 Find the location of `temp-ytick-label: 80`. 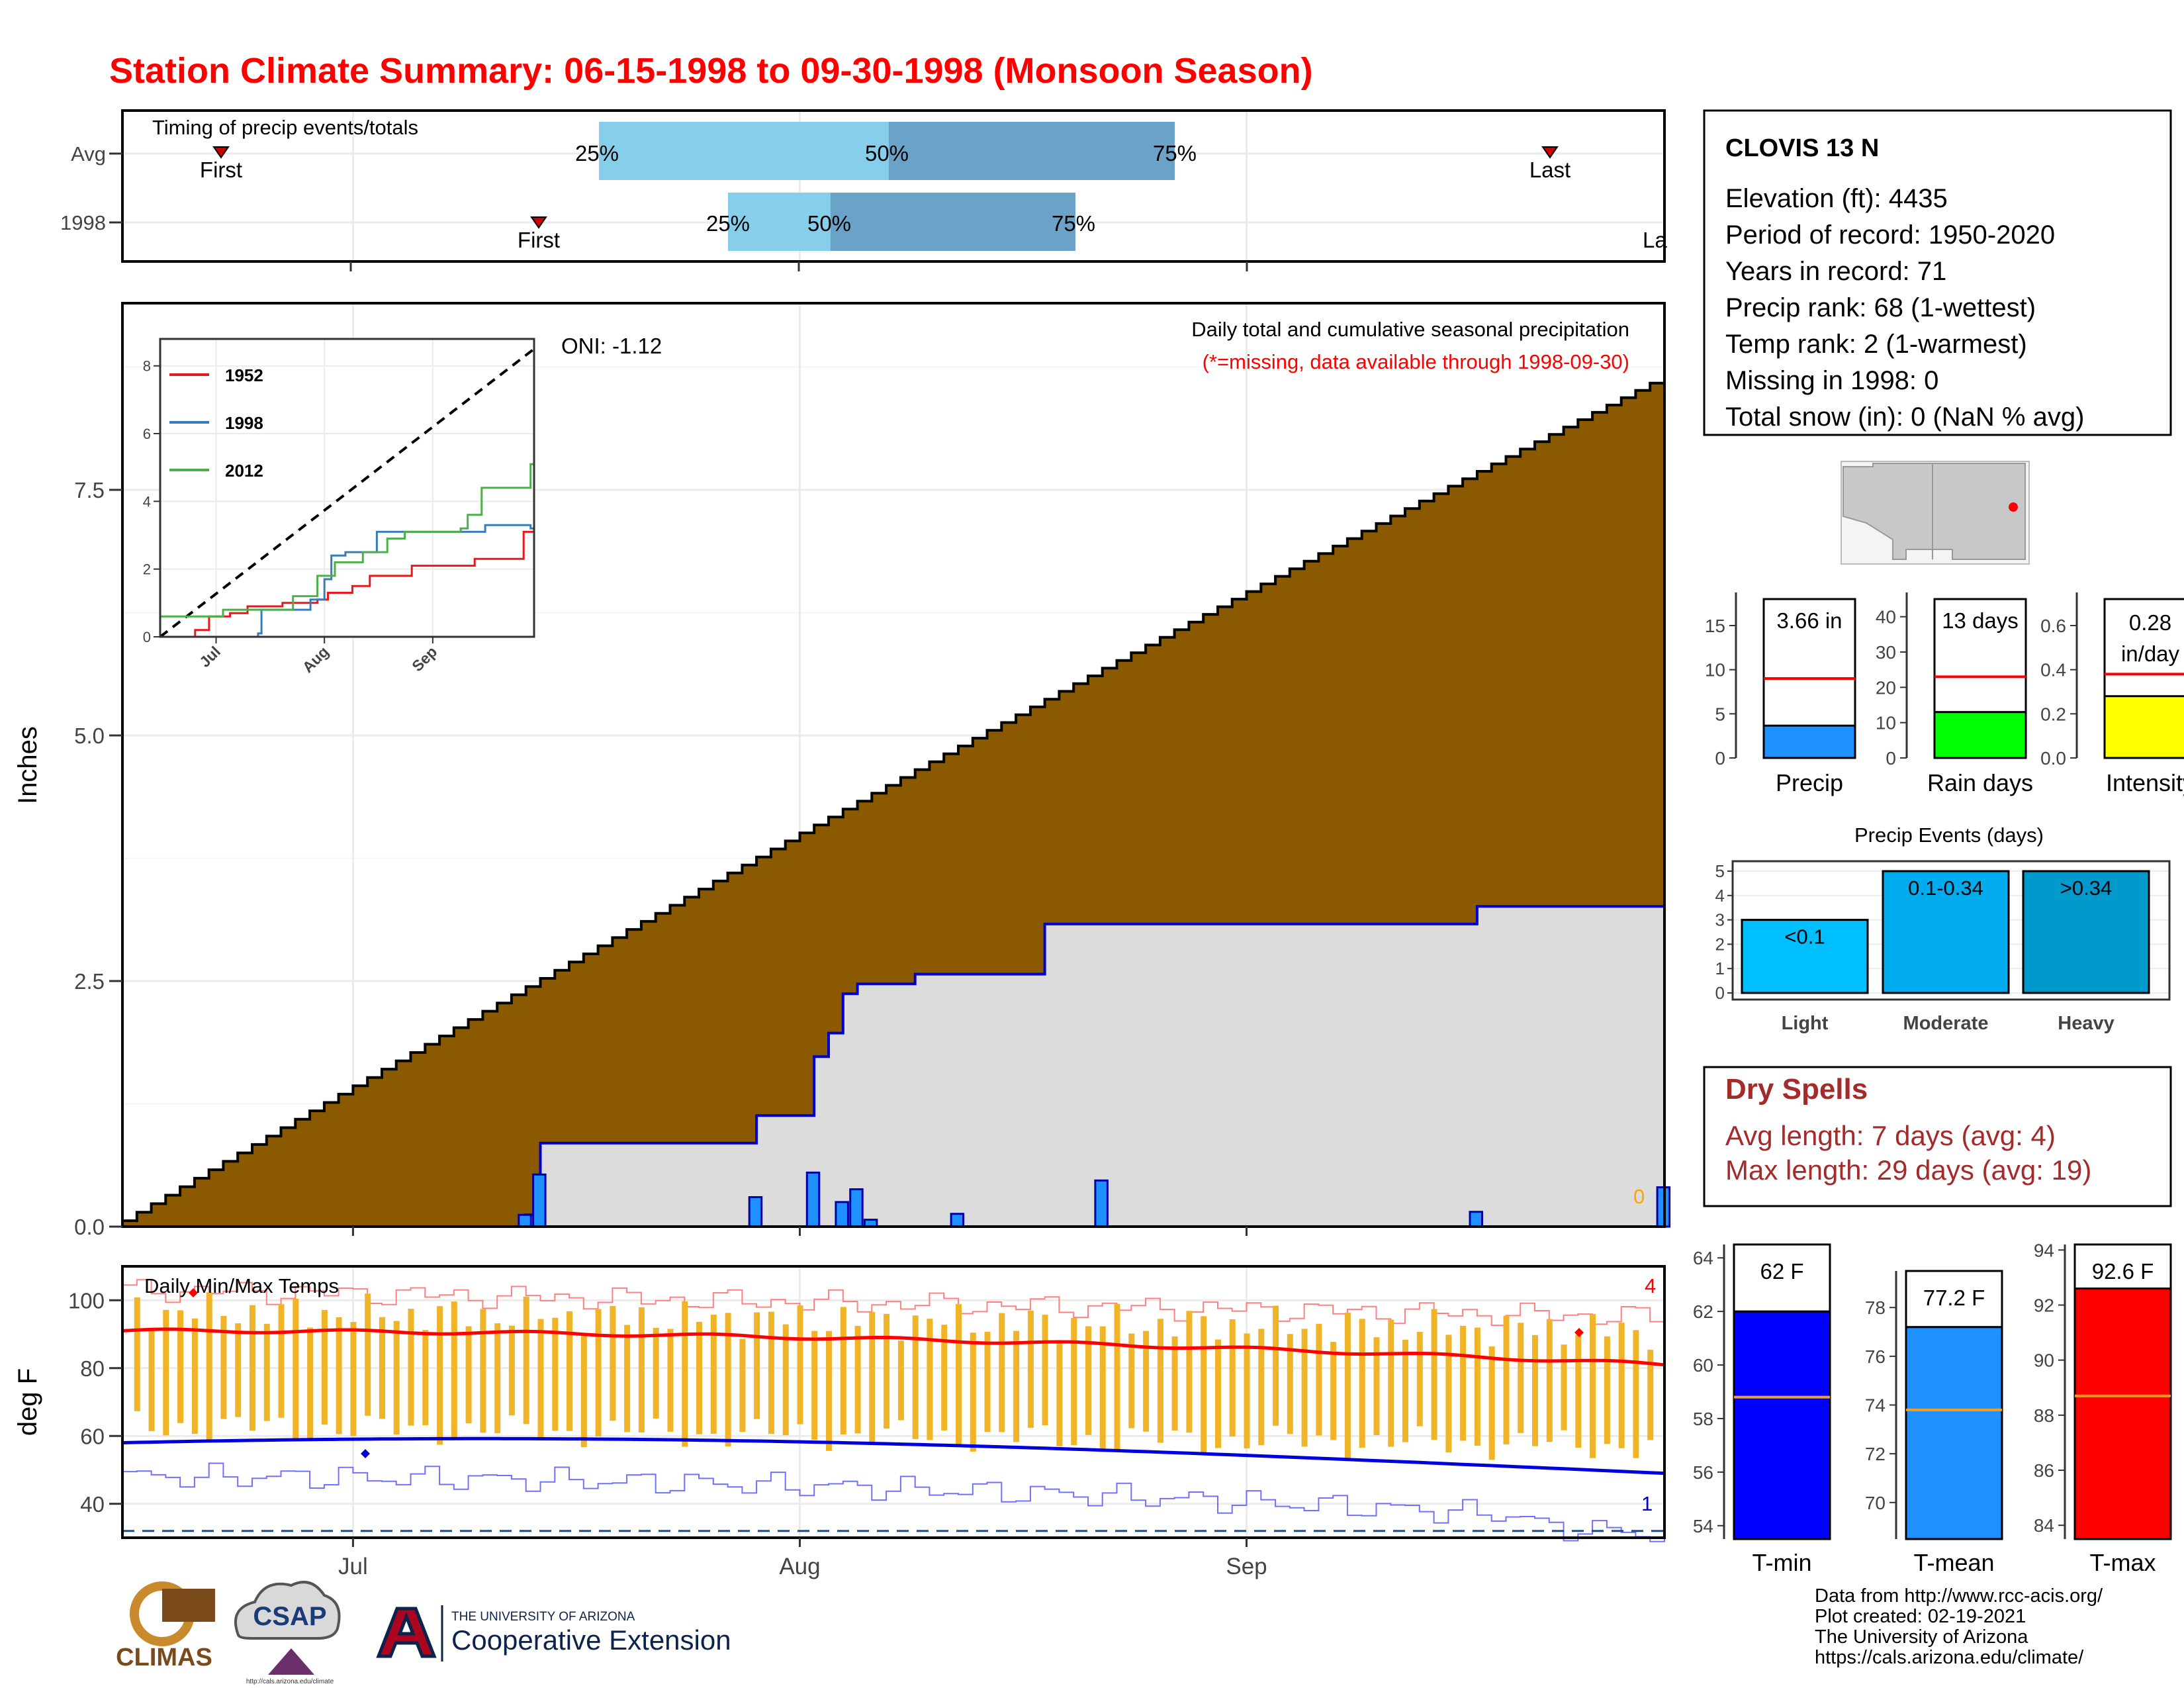

temp-ytick-label: 80 is located at coordinates (92, 1368).